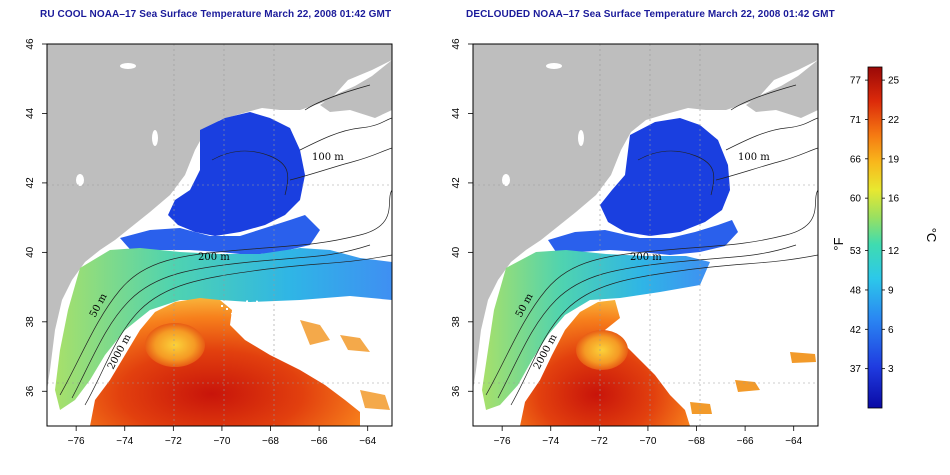 The height and width of the screenshot is (475, 950). Describe the element at coordinates (856, 290) in the screenshot. I see `fahrenheit-tick-label: 48` at that location.